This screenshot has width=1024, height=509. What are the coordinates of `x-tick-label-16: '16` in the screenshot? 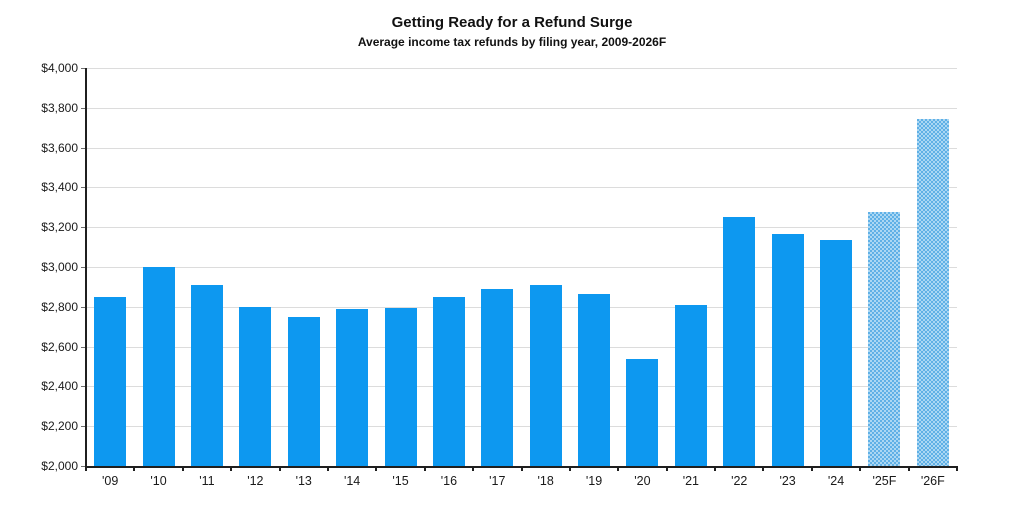 It's located at (449, 481).